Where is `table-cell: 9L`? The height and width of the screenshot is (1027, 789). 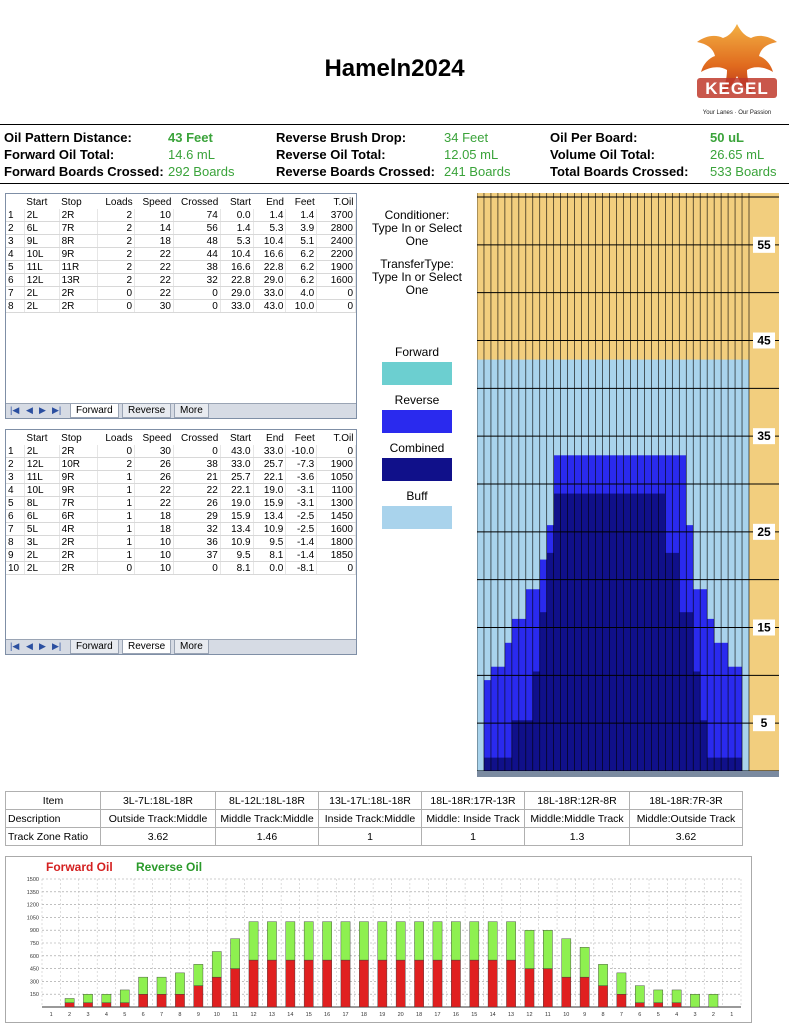
table-cell: 9L is located at coordinates (42, 241).